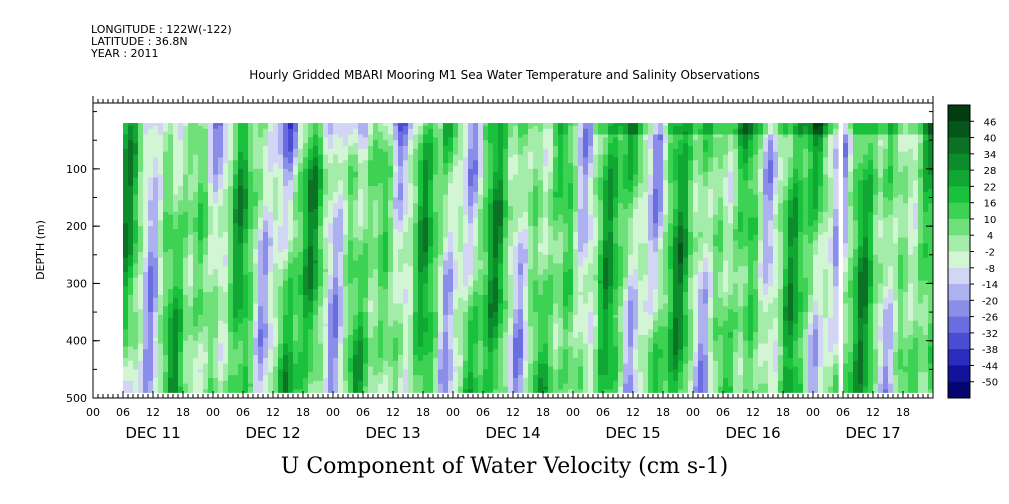 Image resolution: width=1009 pixels, height=504 pixels. I want to click on year-label: YEAR : 2011, so click(125, 53).